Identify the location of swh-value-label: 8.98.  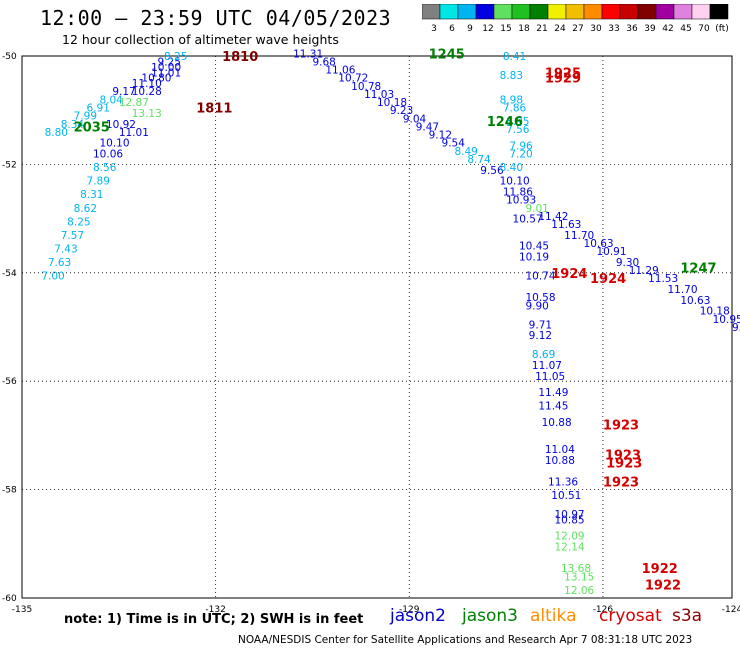
(511, 100).